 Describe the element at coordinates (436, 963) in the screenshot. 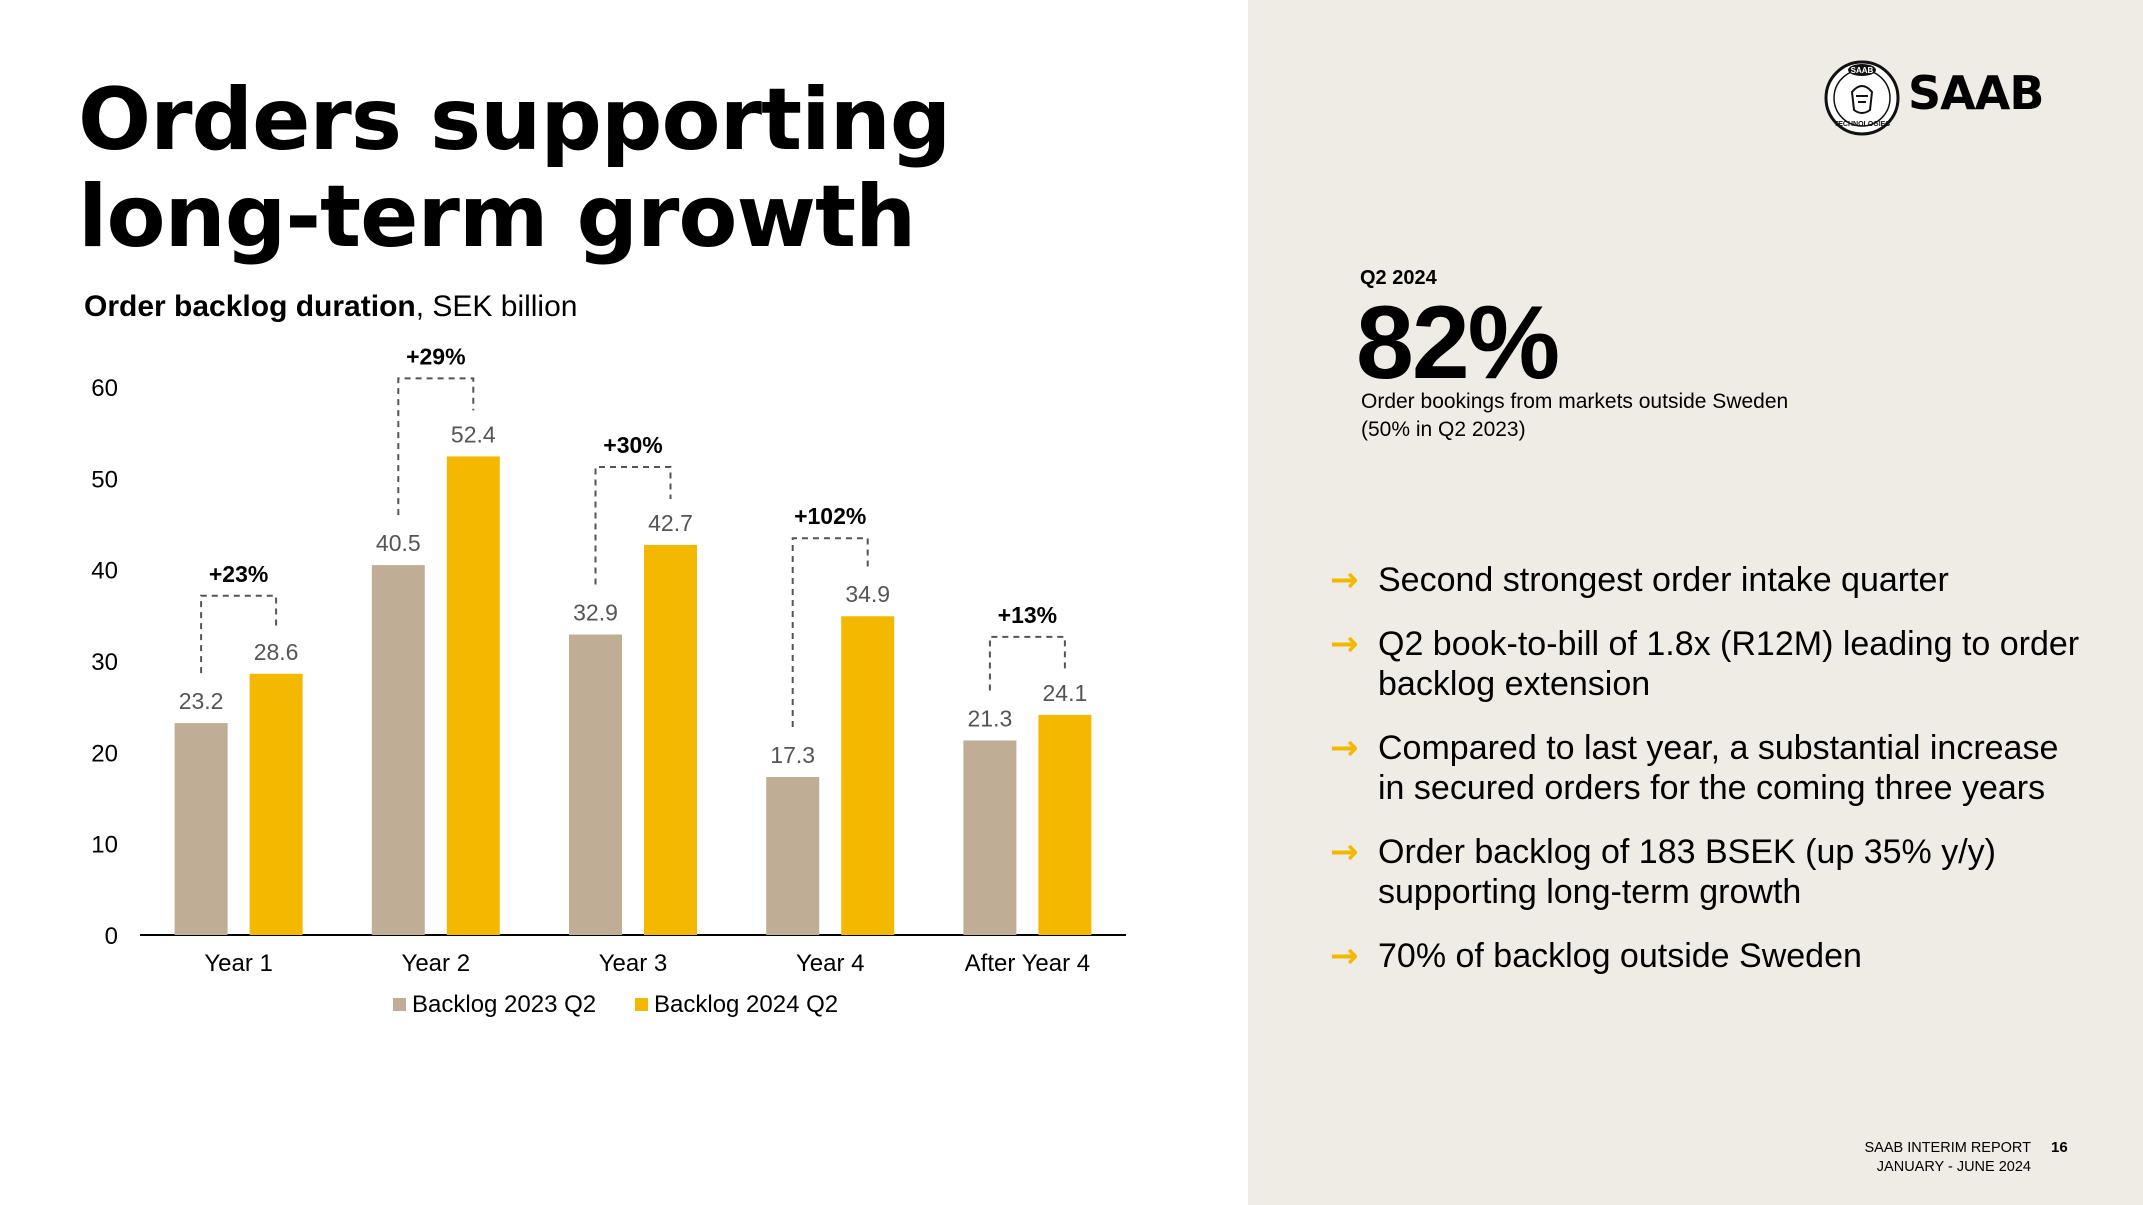

I see `x-category-label: Year 2` at that location.